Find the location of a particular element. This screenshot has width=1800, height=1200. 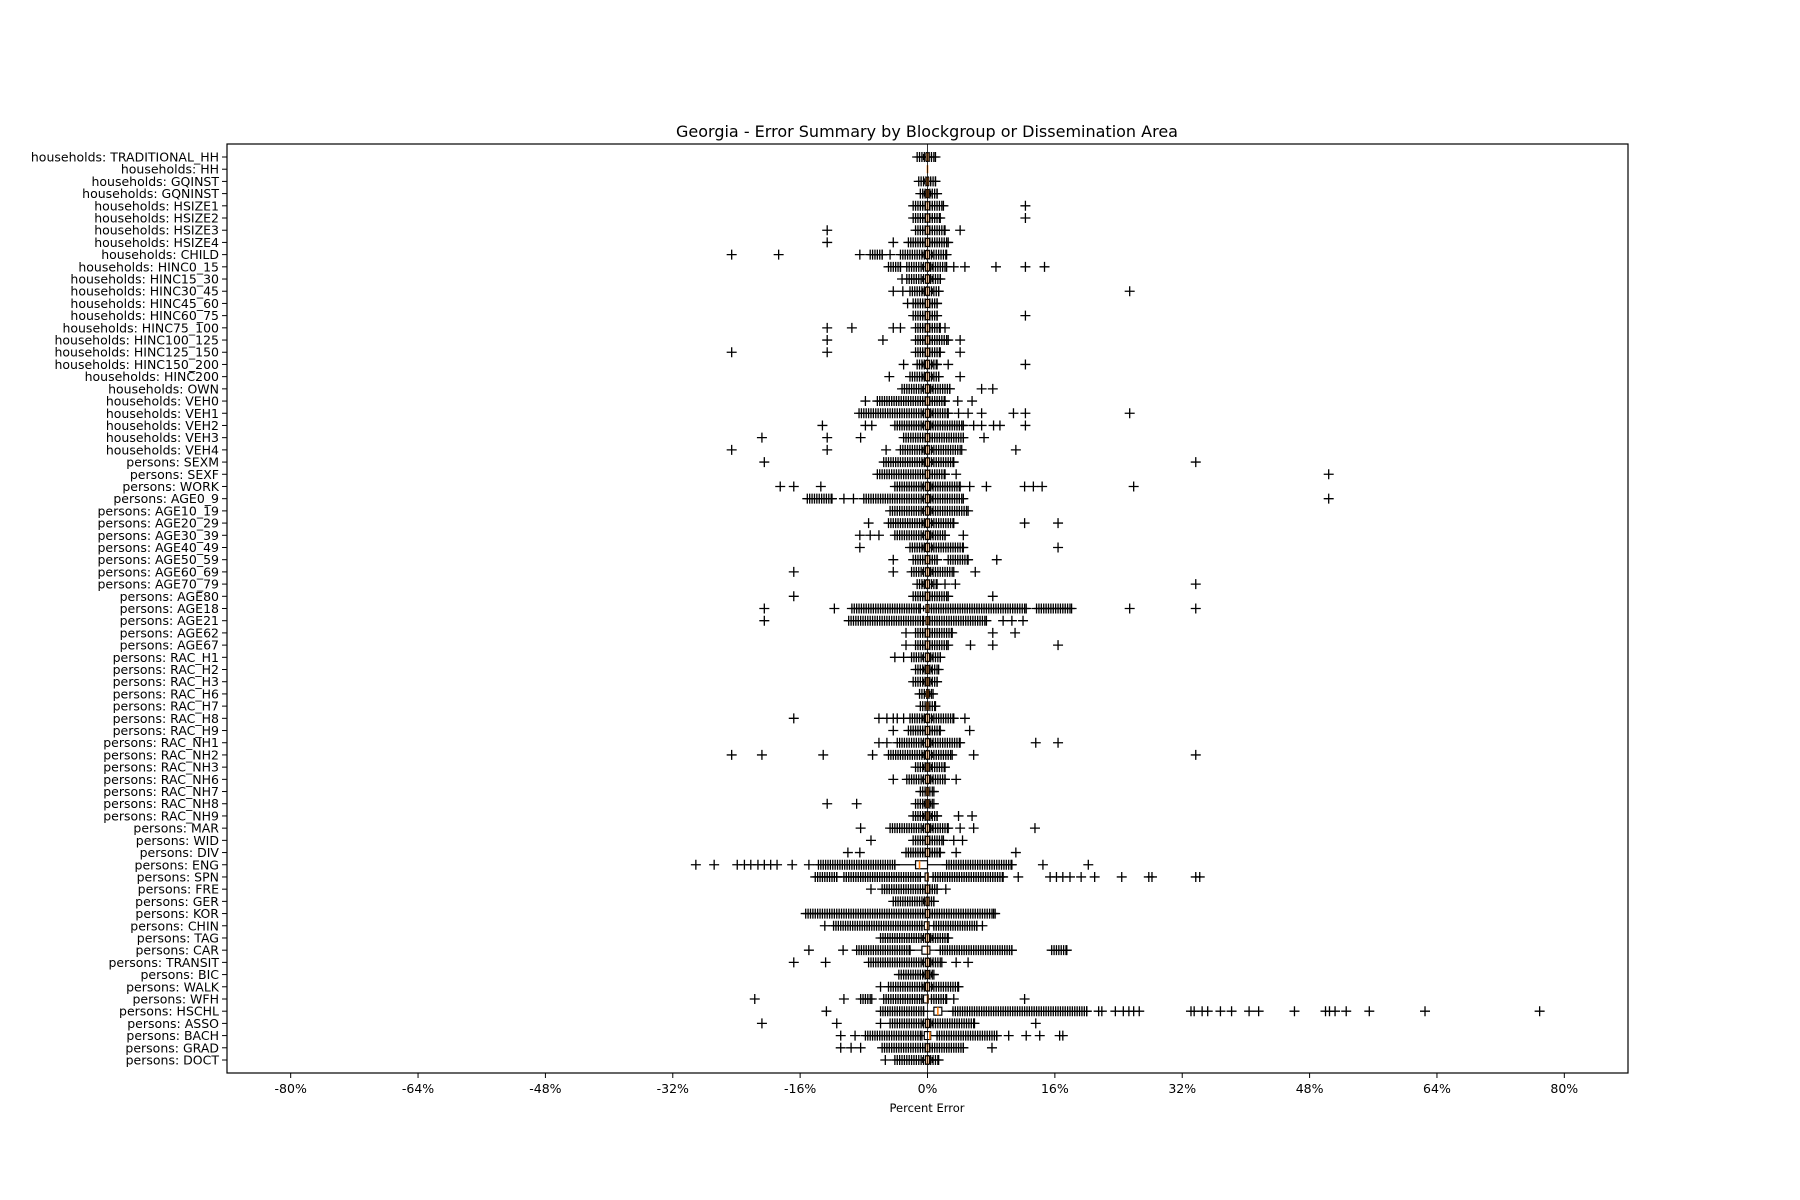

y-tick-label: persons: RAC_H2 is located at coordinates (166, 669).